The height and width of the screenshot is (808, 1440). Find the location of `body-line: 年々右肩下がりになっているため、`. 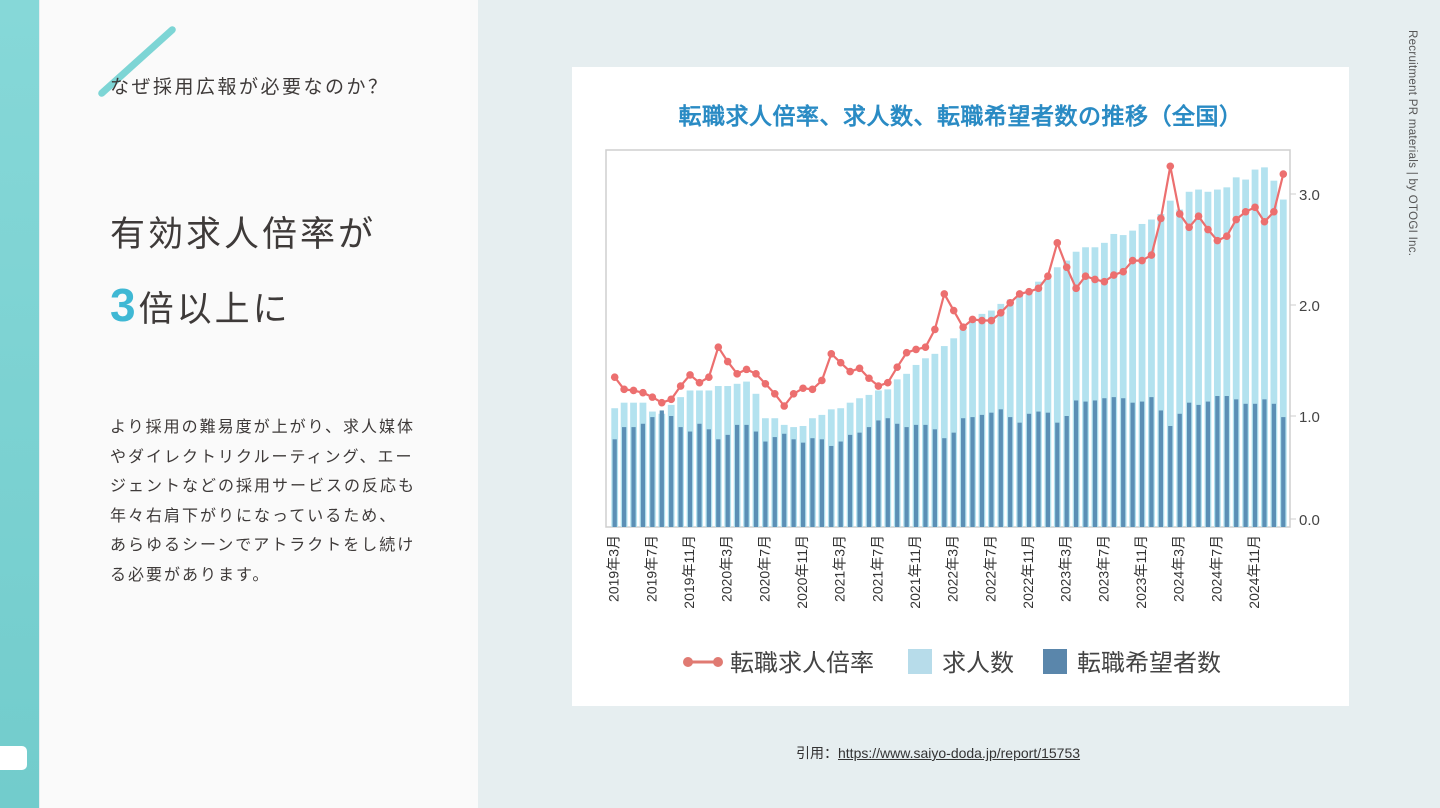

body-line: 年々右肩下がりになっているため、 is located at coordinates (254, 515).